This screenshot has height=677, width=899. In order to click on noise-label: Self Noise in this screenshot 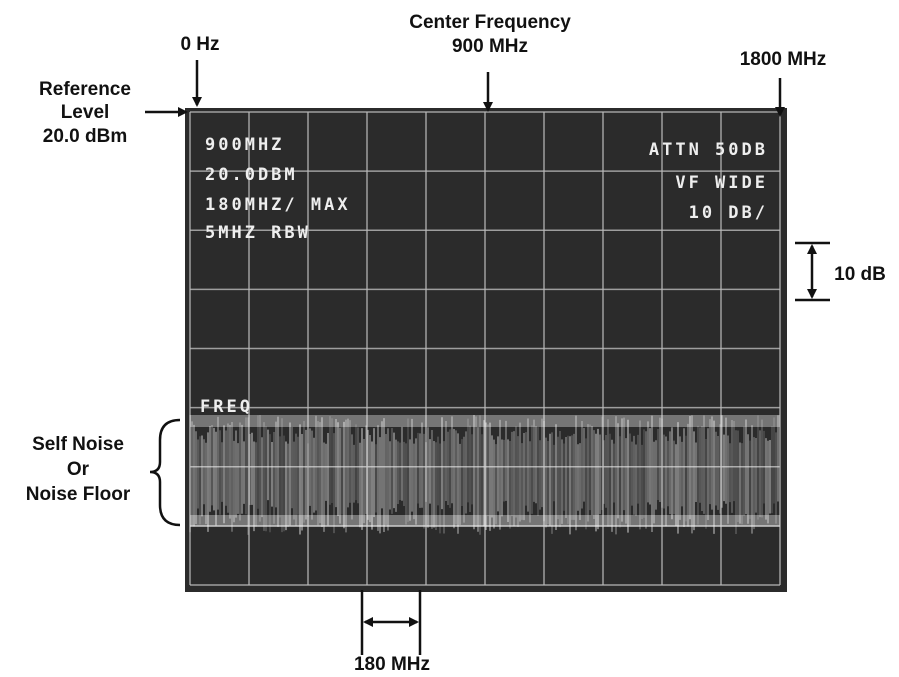, I will do `click(78, 444)`.